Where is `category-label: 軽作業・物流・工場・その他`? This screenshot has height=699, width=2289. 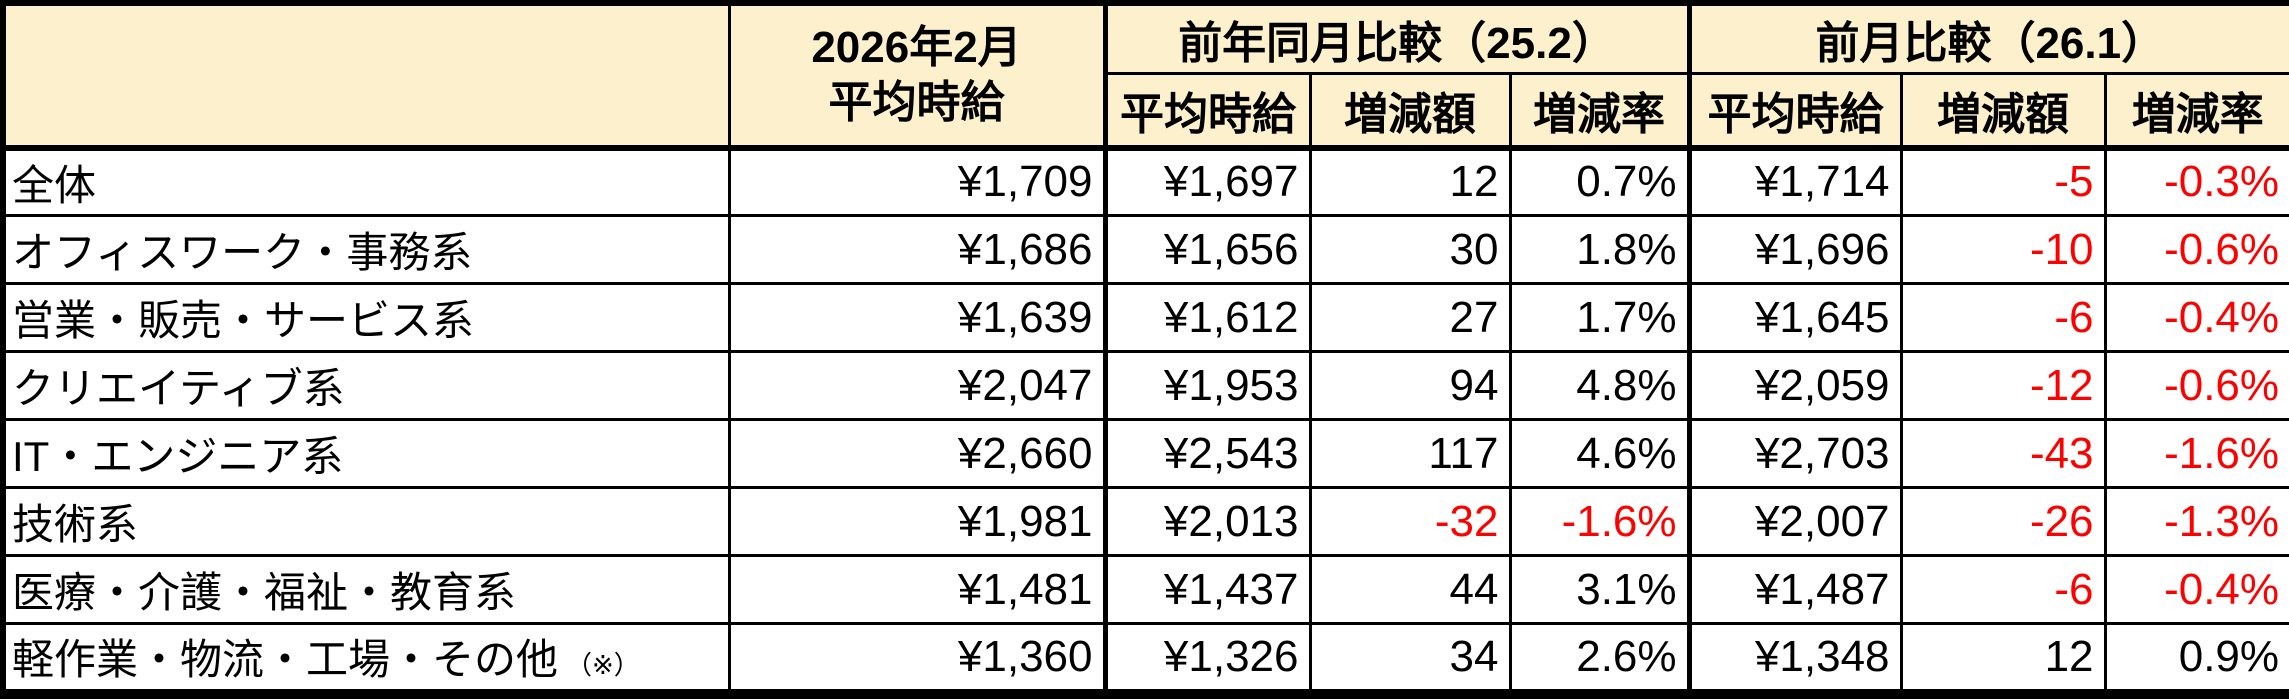 category-label: 軽作業・物流・工場・その他 is located at coordinates (285, 660).